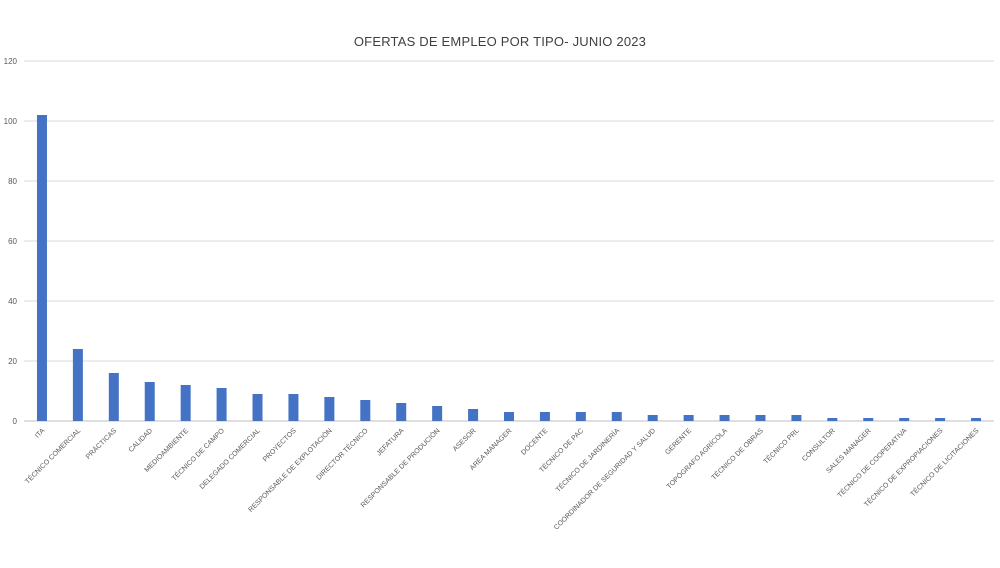 The image size is (1000, 568). Describe the element at coordinates (399, 467) in the screenshot. I see `x-category-label: RESPONSABLE DE PRODUCIÓN` at that location.